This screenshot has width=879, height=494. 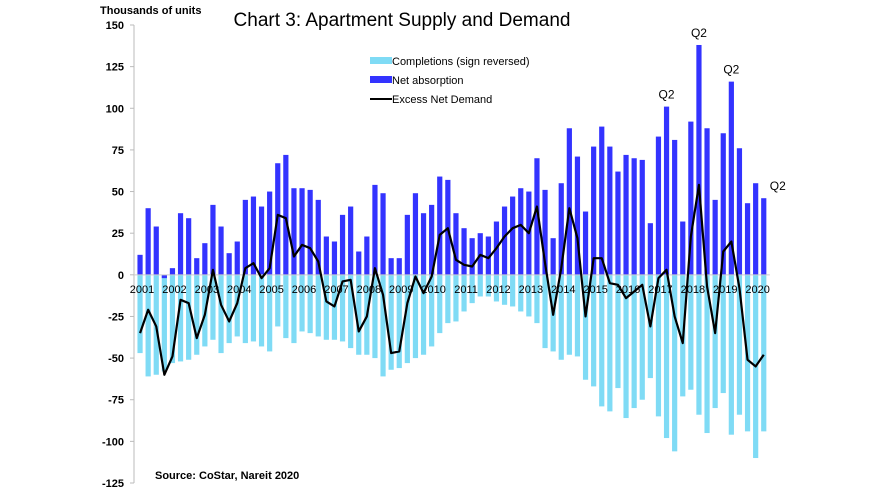 What do you see at coordinates (118, 234) in the screenshot?
I see `y-tick-label: 25` at bounding box center [118, 234].